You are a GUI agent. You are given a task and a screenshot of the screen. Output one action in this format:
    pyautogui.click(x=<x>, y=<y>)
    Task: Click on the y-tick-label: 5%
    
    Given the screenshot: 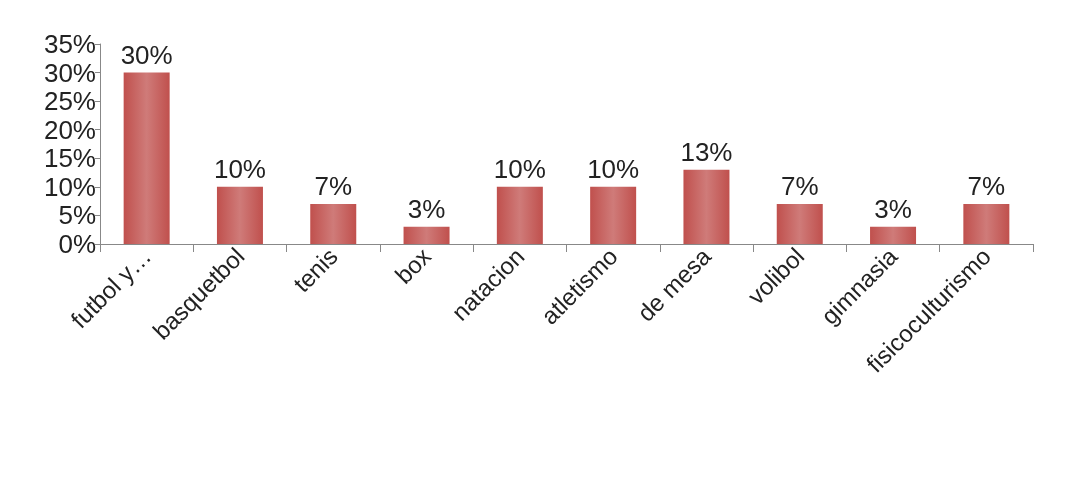 What is the action you would take?
    pyautogui.click(x=77, y=215)
    